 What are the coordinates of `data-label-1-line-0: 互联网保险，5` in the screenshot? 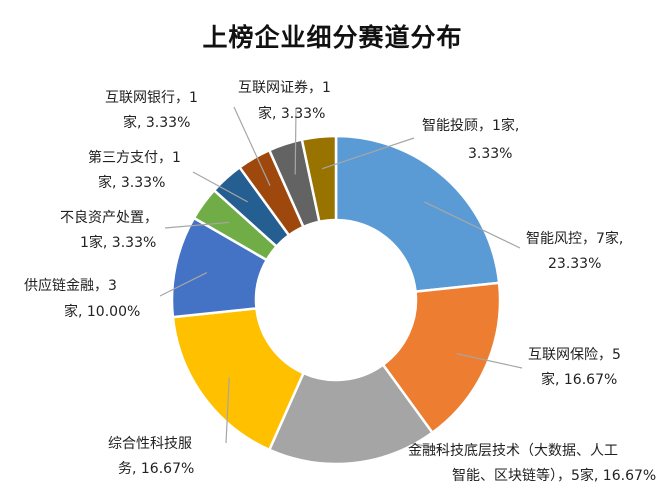 It's located at (574, 355).